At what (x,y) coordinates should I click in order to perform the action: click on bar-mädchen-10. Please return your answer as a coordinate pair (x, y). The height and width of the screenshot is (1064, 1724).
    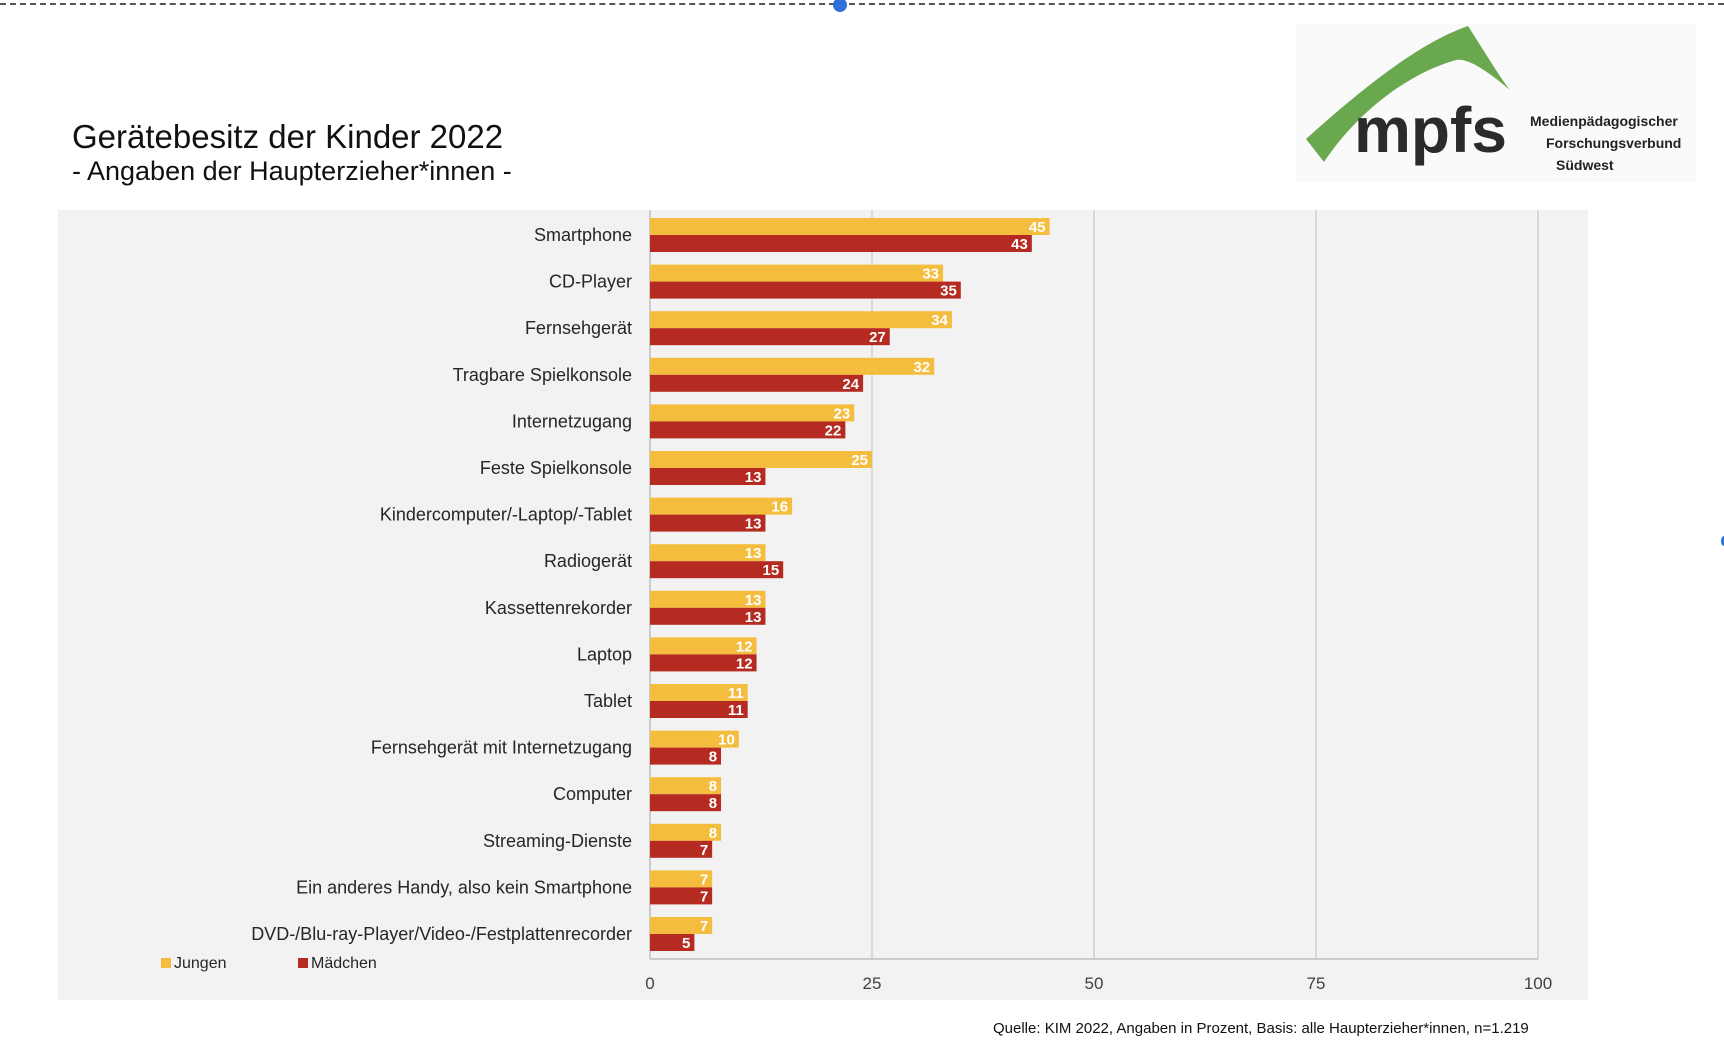
    Looking at the image, I should click on (699, 709).